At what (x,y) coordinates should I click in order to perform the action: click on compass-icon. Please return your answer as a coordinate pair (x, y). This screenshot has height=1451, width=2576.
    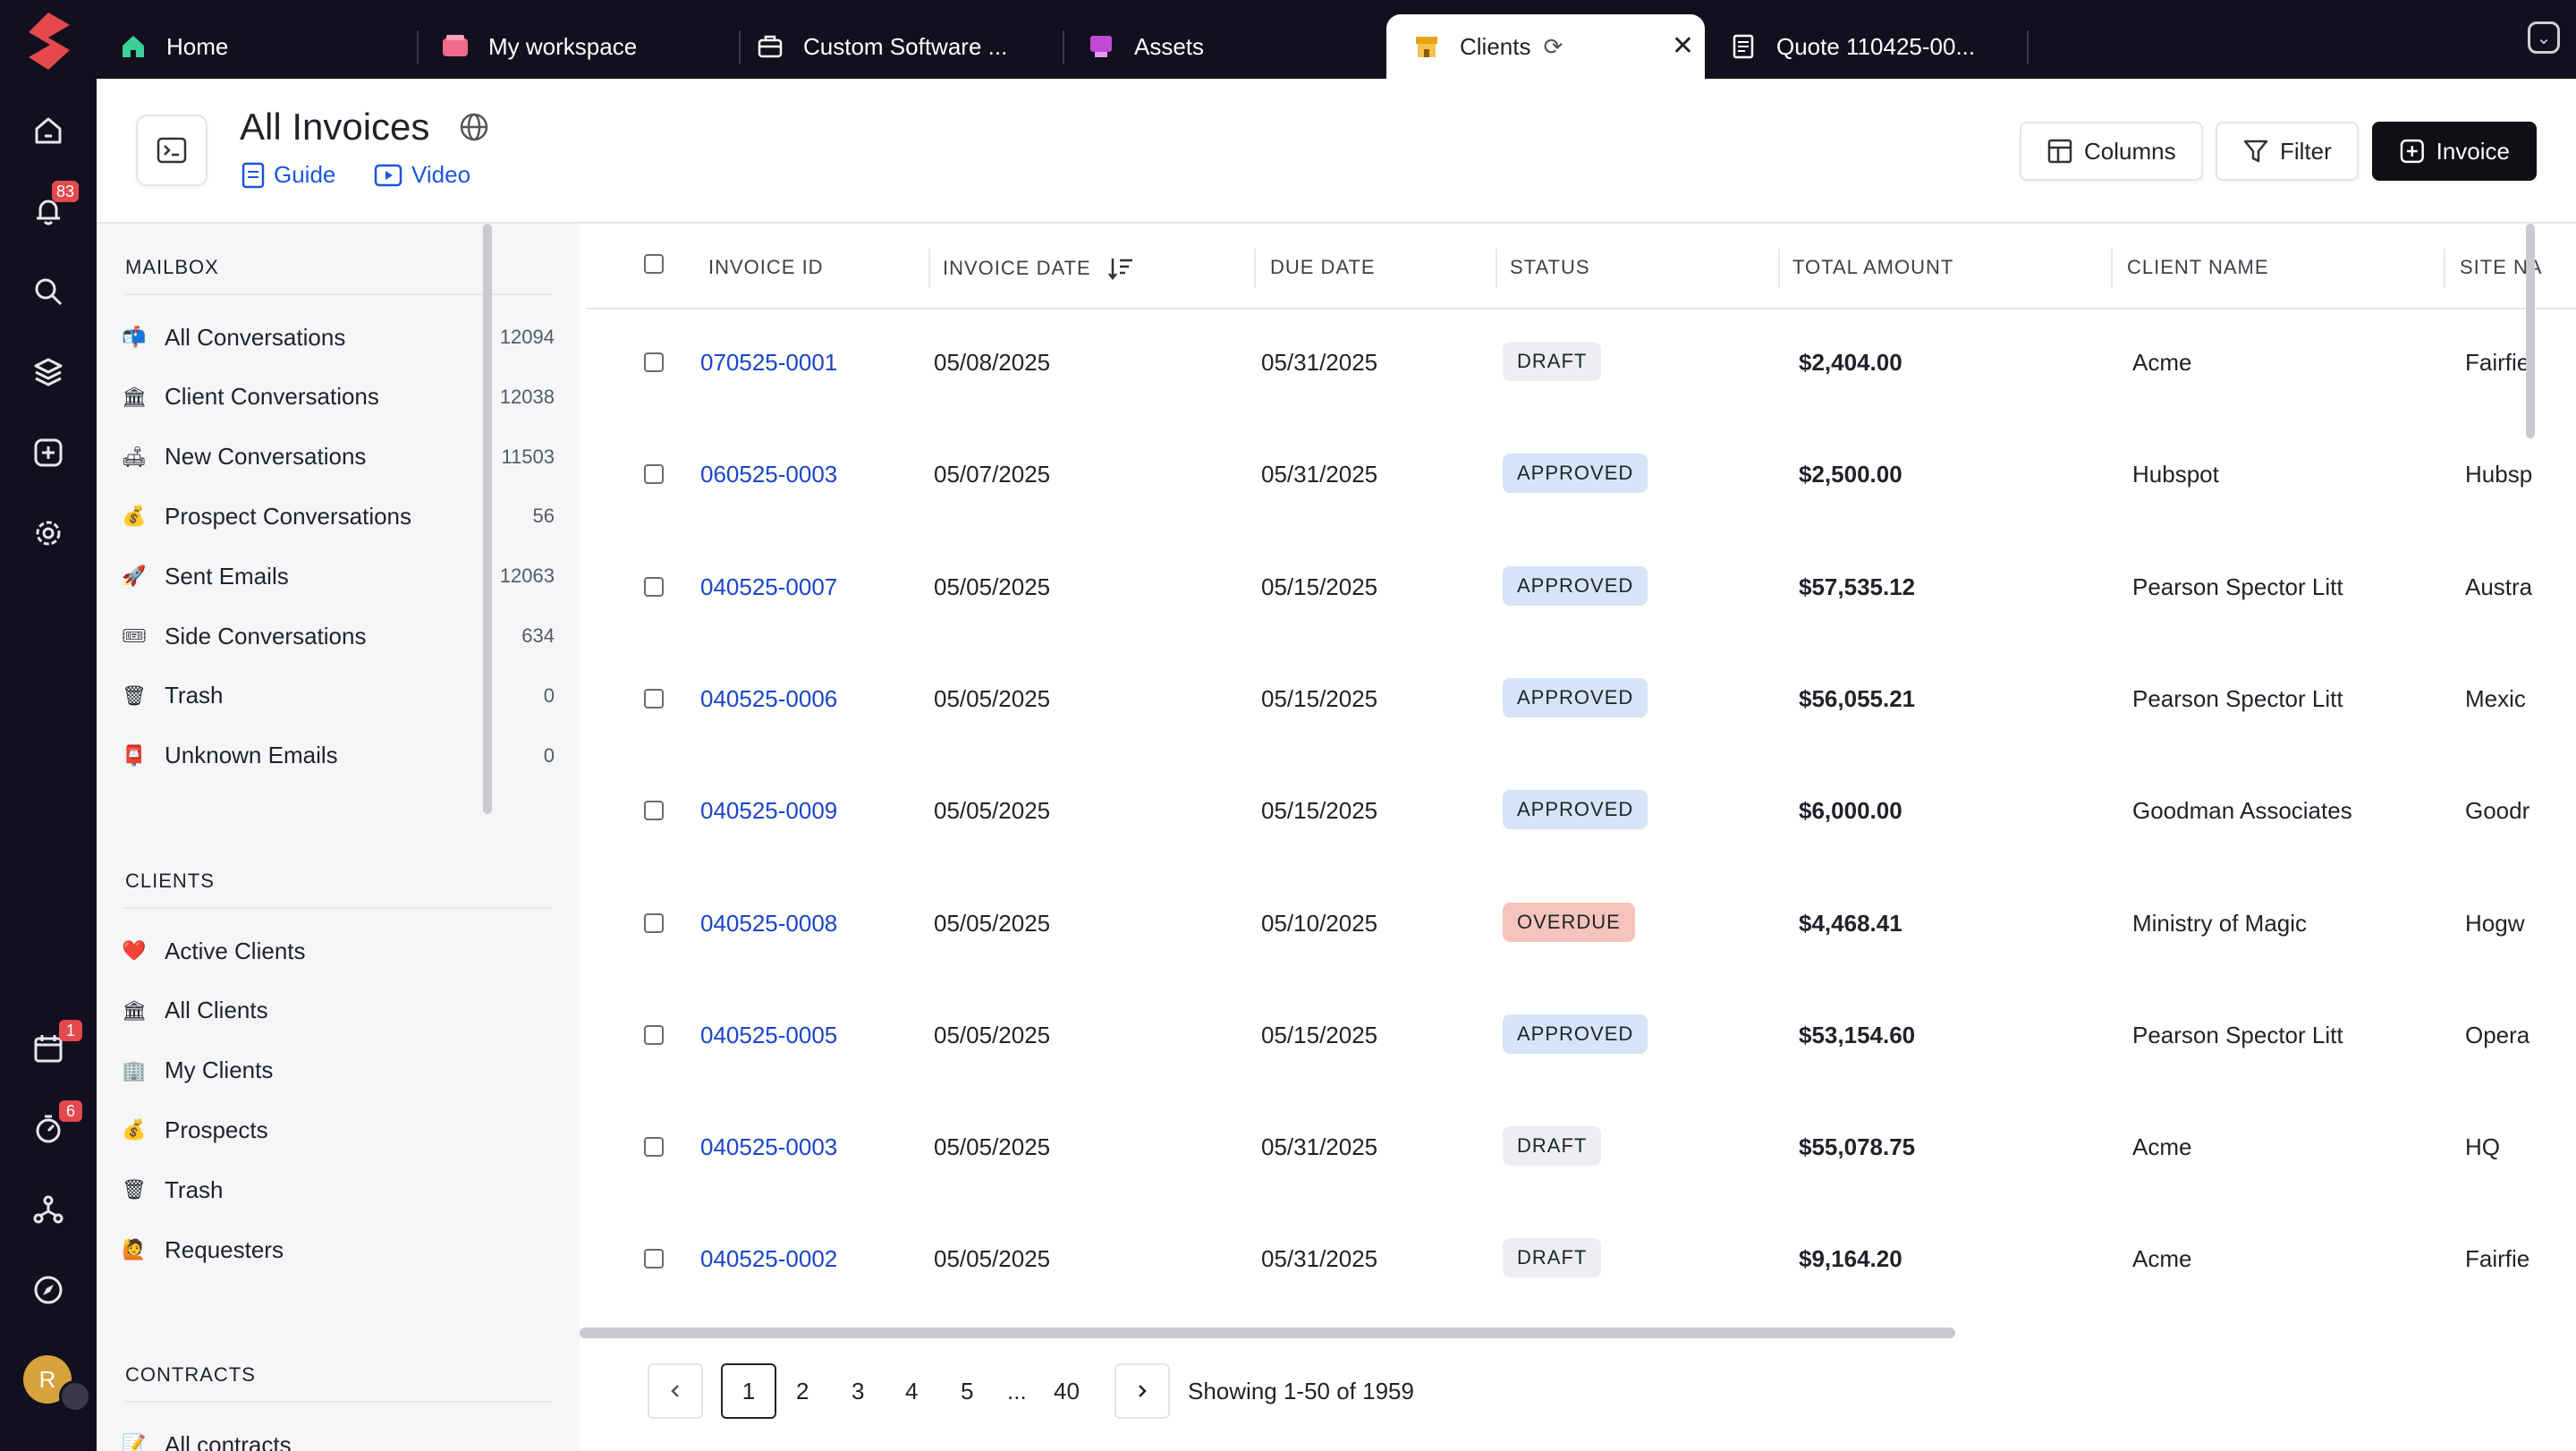
    Looking at the image, I should click on (48, 1290).